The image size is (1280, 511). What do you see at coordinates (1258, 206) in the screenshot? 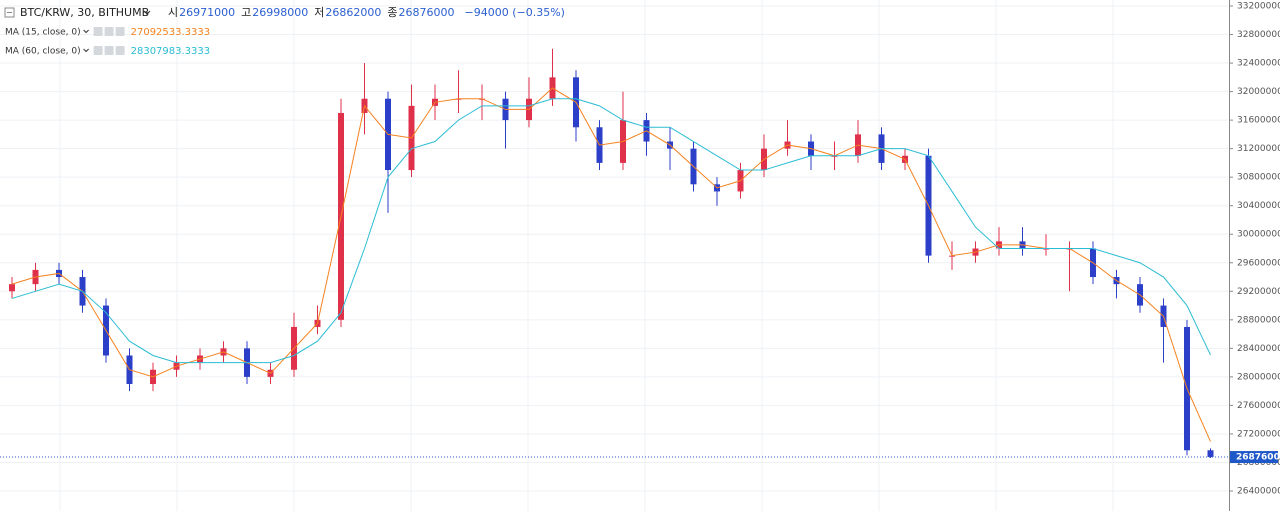
I see `y-tick-label: 30400000` at bounding box center [1258, 206].